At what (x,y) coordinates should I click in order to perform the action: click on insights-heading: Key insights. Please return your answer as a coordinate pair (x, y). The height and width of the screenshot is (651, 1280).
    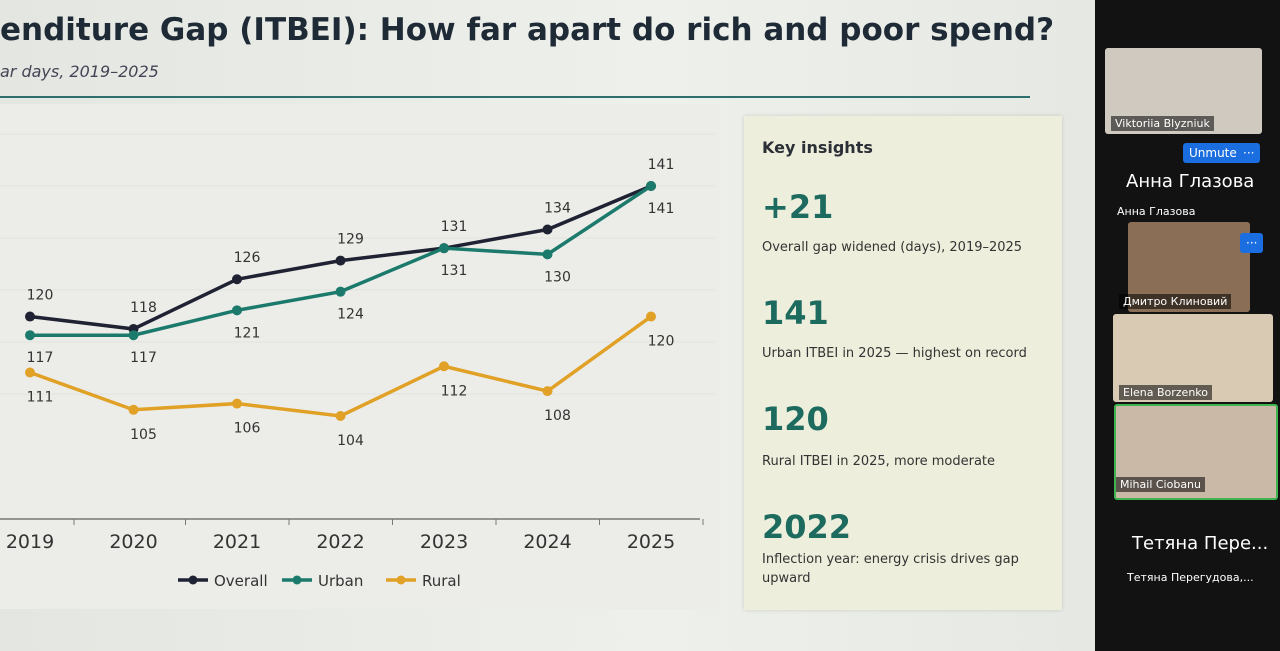
    Looking at the image, I should click on (817, 147).